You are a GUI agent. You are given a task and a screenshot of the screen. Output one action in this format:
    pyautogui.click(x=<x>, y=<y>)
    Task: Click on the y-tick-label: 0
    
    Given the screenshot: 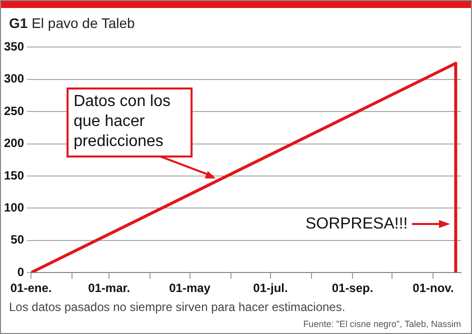 What is the action you would take?
    pyautogui.click(x=20, y=271)
    